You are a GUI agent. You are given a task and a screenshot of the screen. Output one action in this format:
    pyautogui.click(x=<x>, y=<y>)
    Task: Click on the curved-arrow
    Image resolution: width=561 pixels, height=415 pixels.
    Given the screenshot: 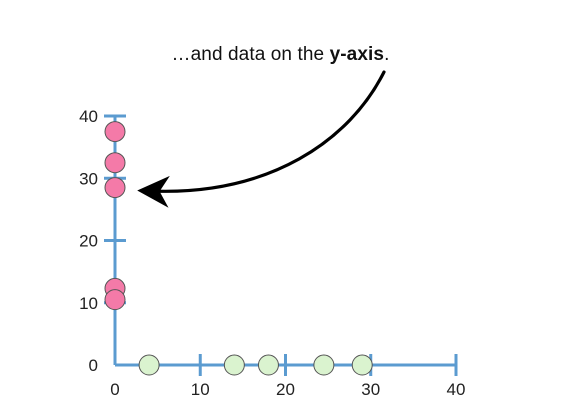 What is the action you would take?
    pyautogui.click(x=261, y=139)
    